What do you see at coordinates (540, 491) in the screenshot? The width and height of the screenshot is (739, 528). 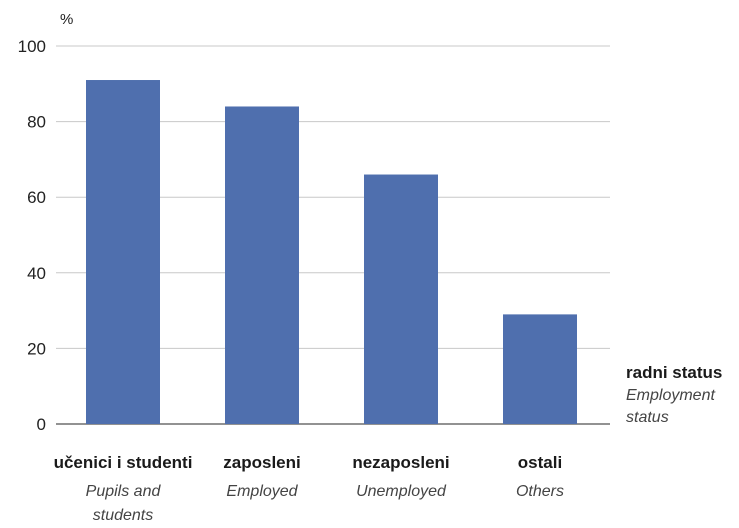 I see `x-category-sublabel: Others` at bounding box center [540, 491].